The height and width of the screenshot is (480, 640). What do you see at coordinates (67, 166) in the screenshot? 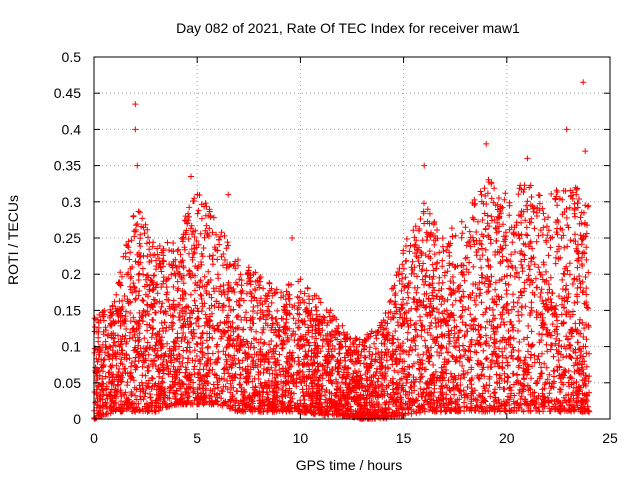
I see `y-tick-label: 0.35` at bounding box center [67, 166].